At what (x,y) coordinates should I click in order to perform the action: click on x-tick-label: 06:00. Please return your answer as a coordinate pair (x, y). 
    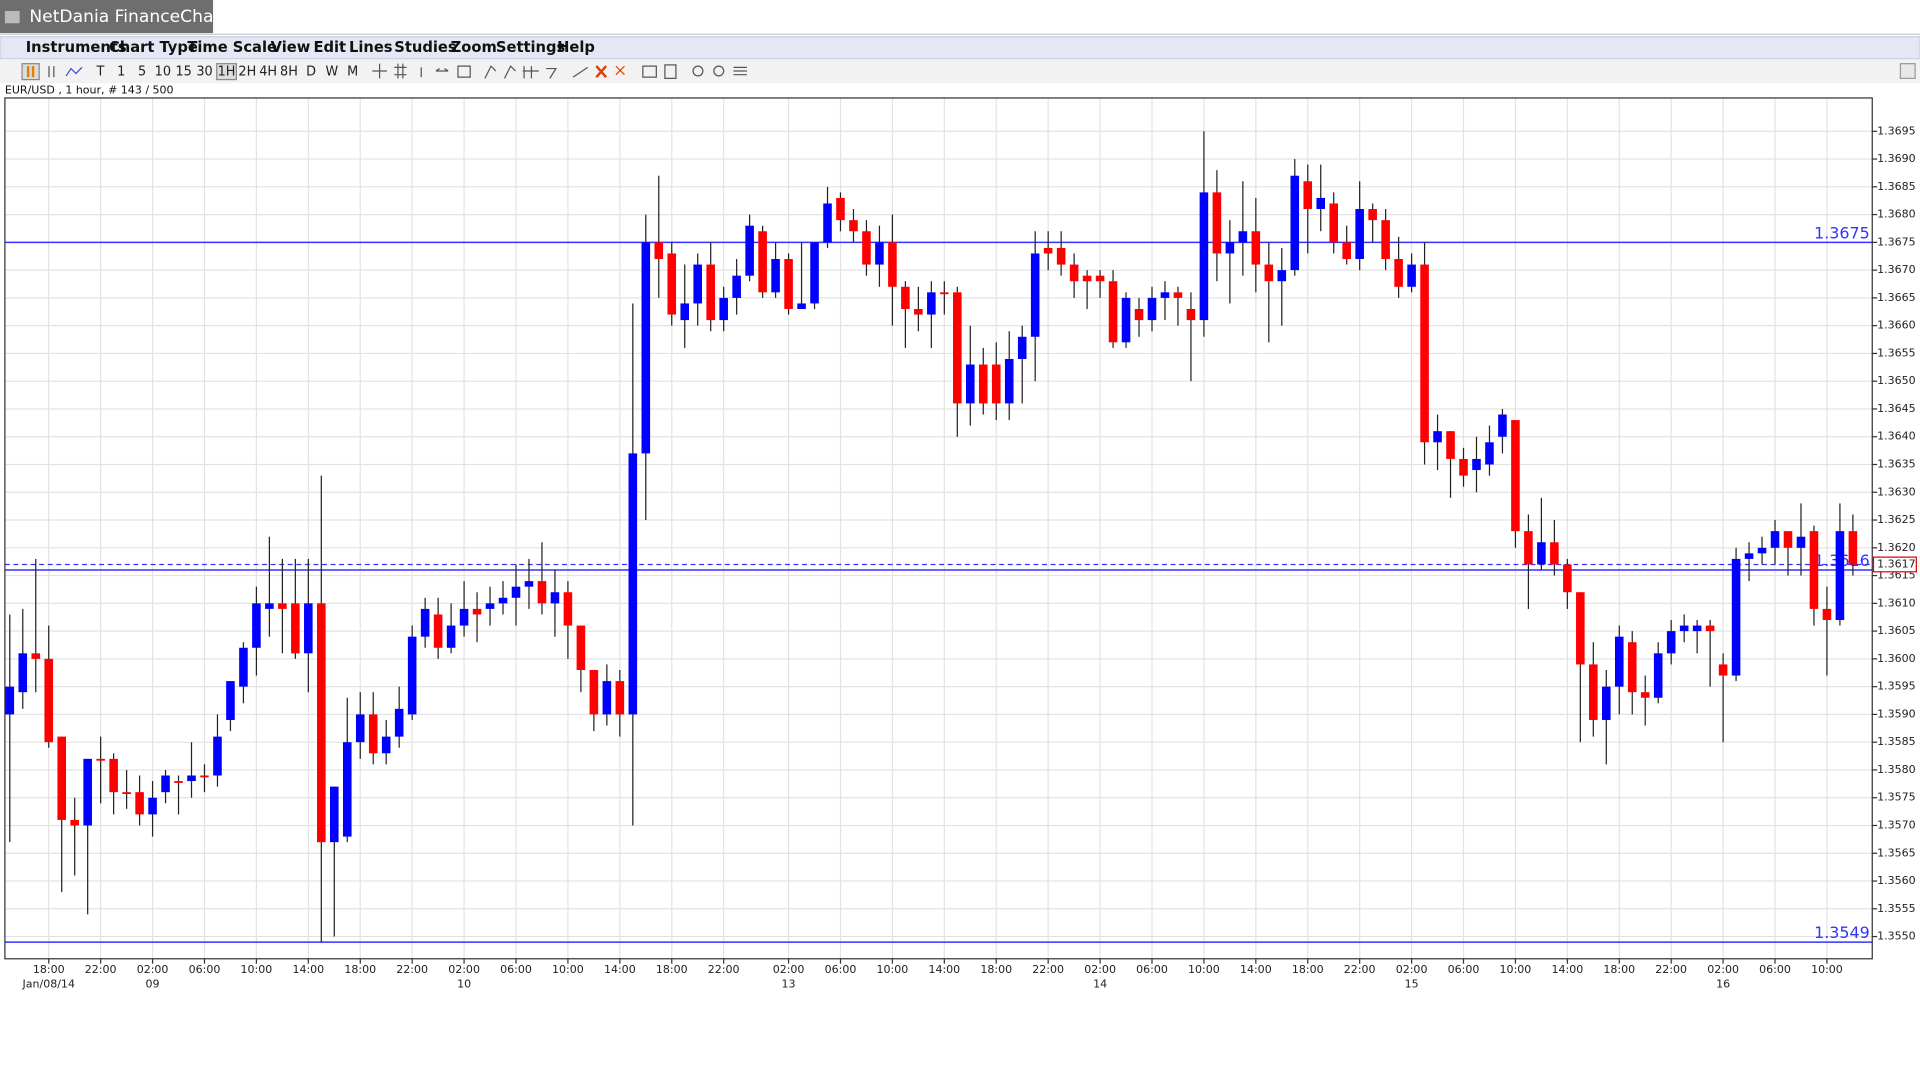
    Looking at the image, I should click on (841, 969).